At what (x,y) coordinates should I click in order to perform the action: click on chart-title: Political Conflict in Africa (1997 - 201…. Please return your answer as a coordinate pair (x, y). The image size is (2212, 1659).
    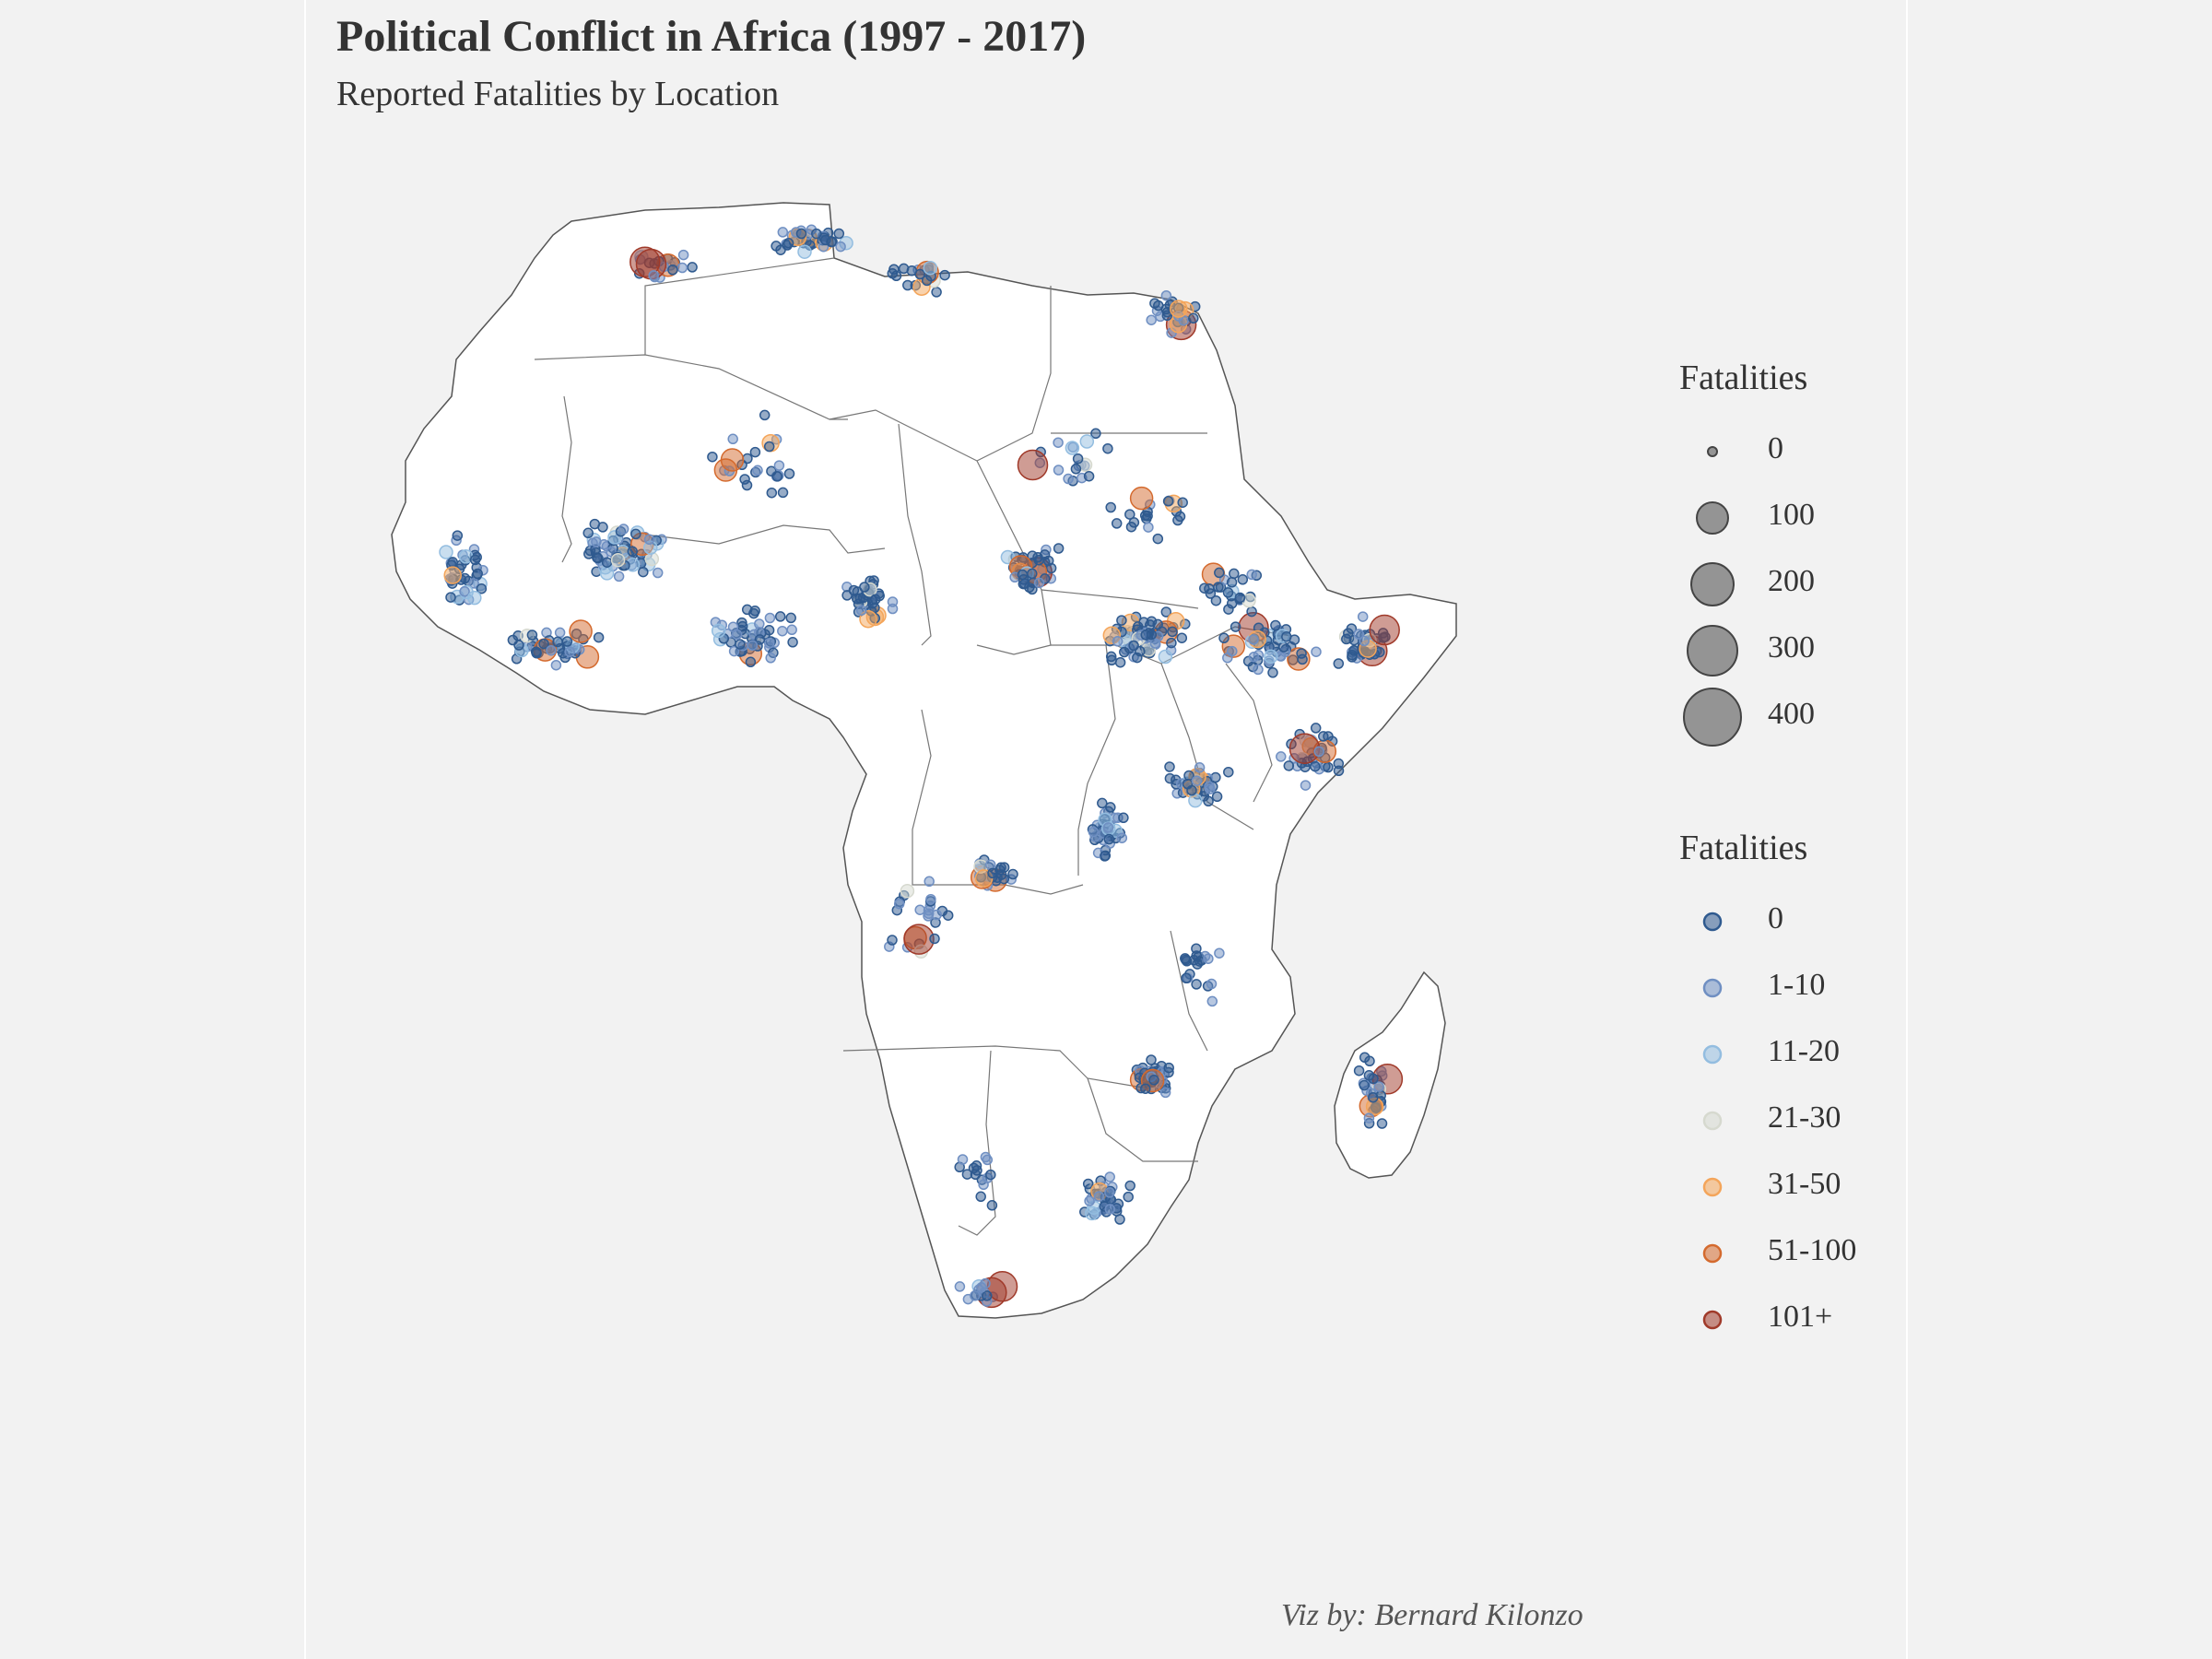
    Looking at the image, I should click on (711, 36).